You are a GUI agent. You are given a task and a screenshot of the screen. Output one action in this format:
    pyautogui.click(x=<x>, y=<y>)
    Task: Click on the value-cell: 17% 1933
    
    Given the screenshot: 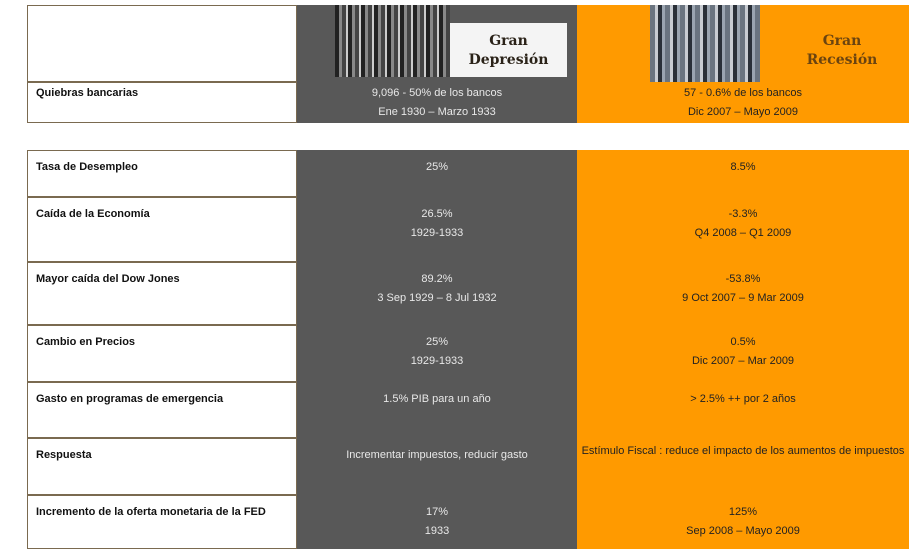 What is the action you would take?
    pyautogui.click(x=437, y=522)
    